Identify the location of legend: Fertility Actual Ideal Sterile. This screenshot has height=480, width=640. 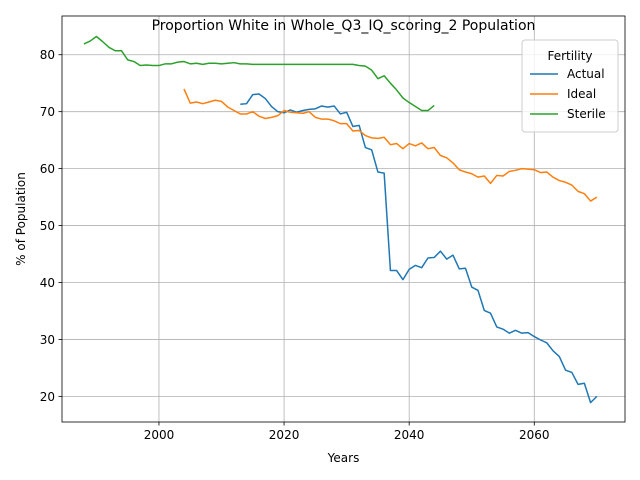
(570, 86).